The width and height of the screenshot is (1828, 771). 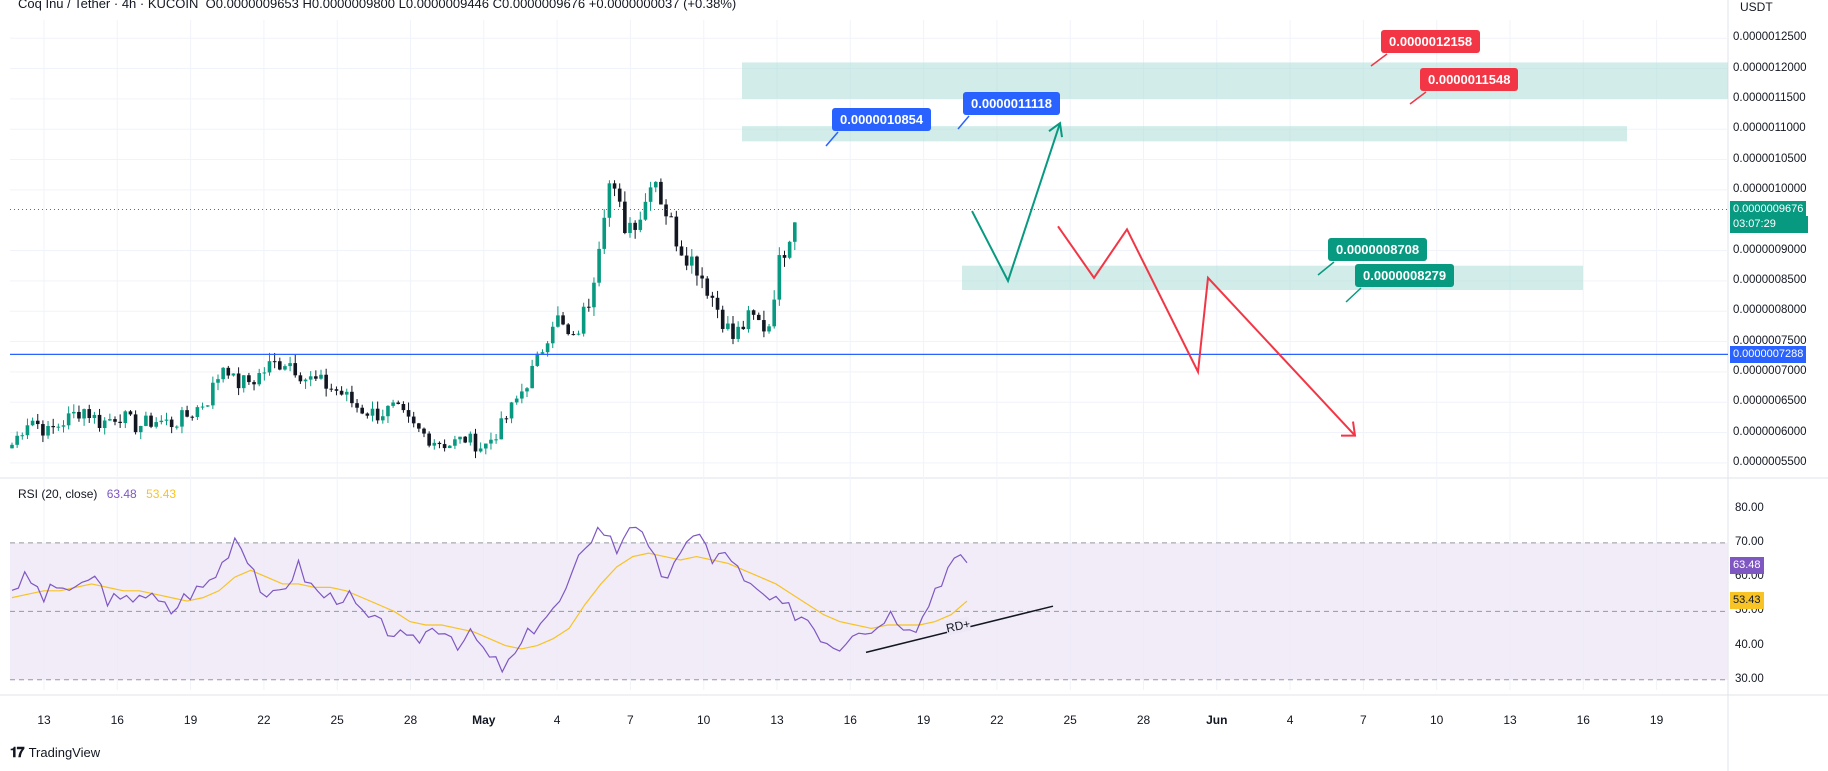 I want to click on price-label: 0.0000012158, so click(x=1431, y=41).